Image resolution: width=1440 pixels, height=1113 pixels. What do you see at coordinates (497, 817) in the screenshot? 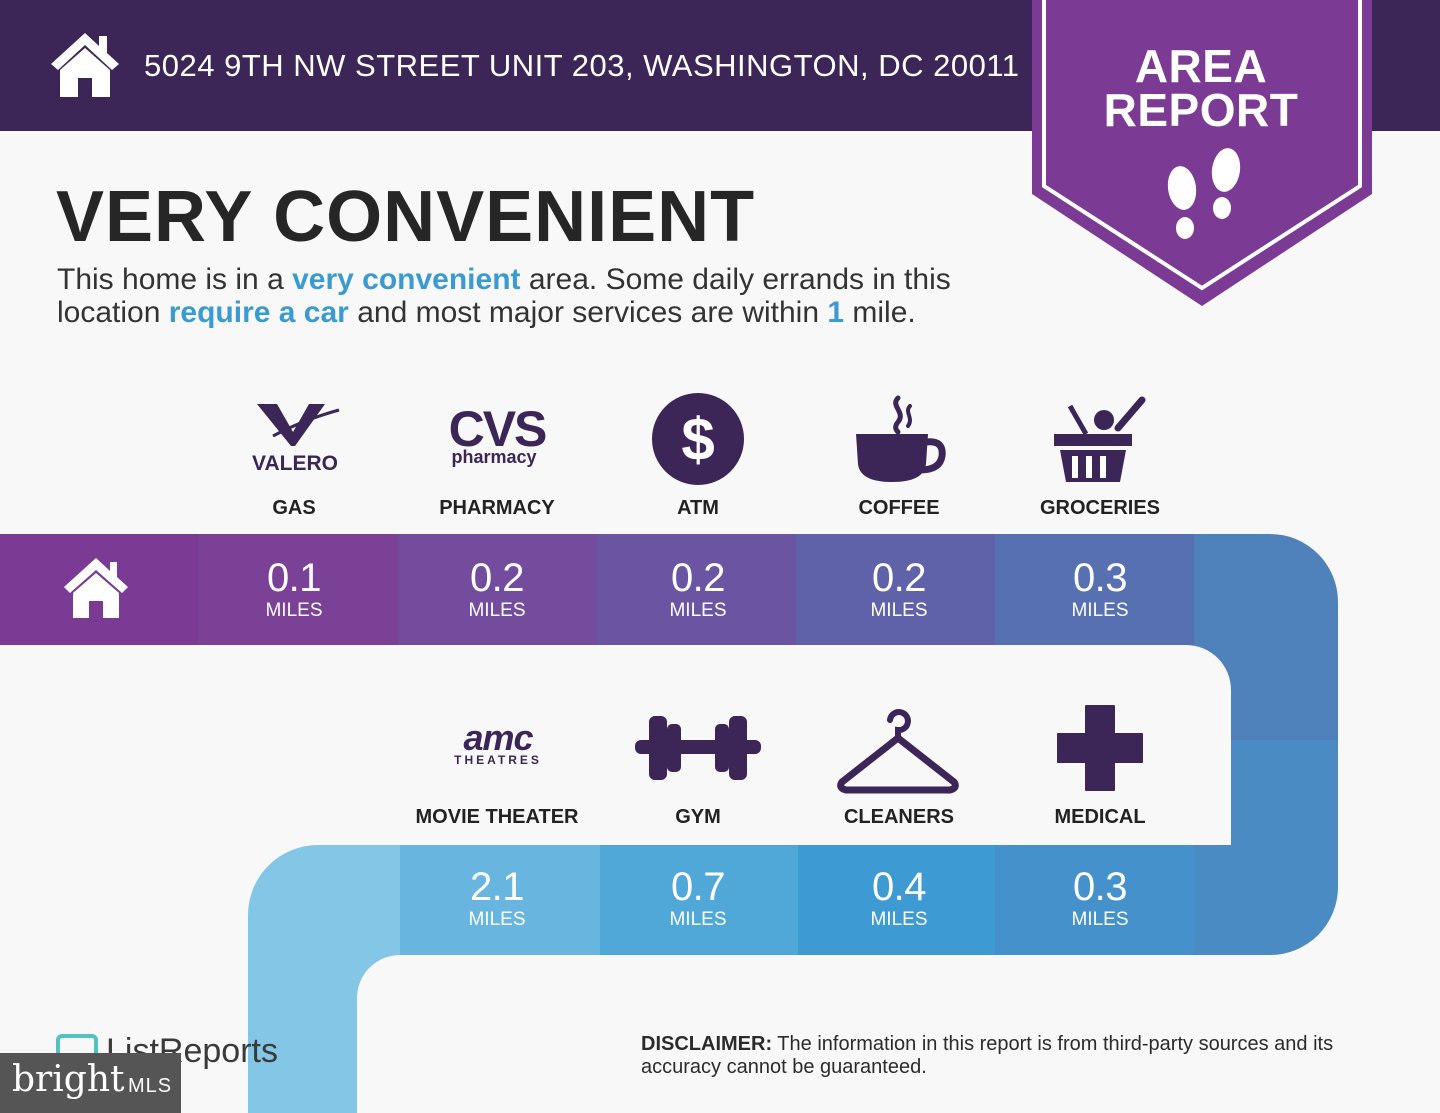
I see `category-label-movie-theater: MOVIE THEATER` at bounding box center [497, 817].